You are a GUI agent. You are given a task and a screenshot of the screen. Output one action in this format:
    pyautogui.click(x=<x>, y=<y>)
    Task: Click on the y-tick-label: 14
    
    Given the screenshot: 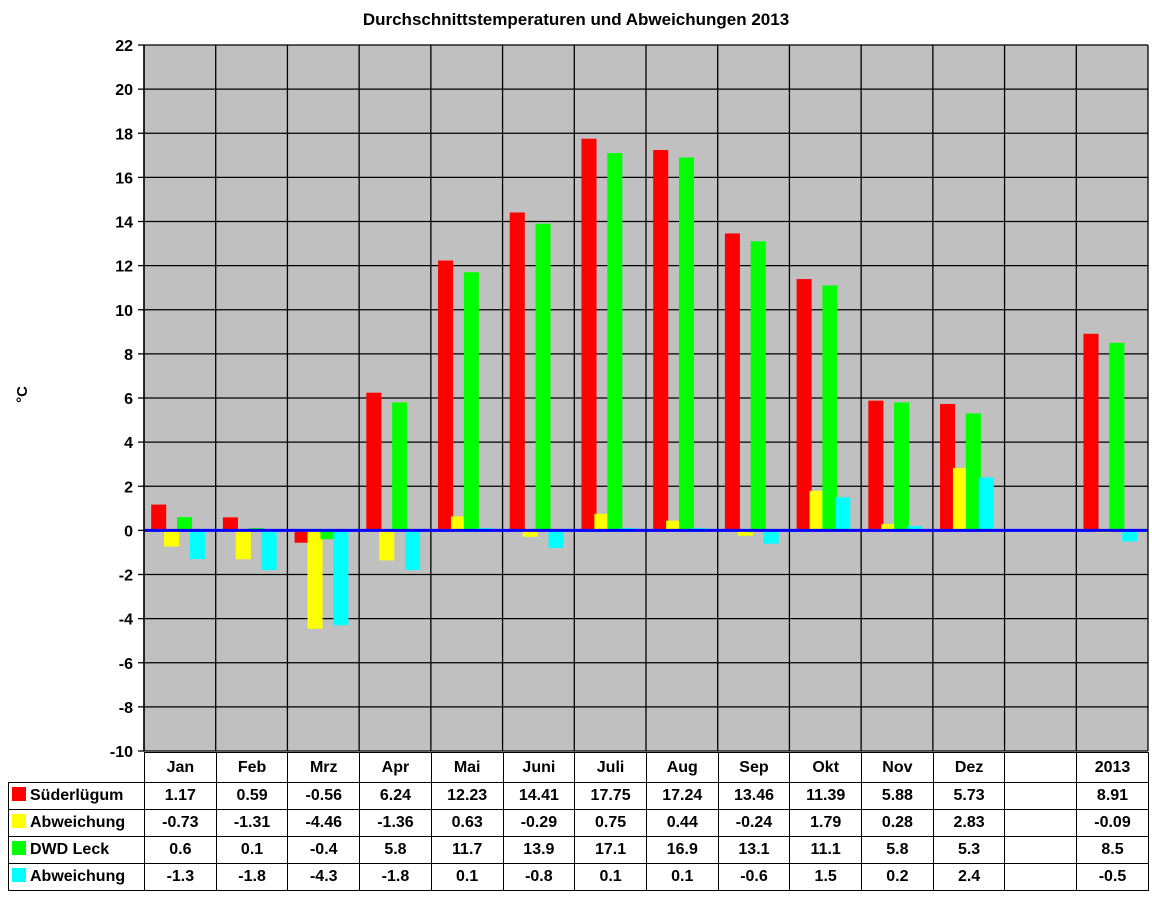 What is the action you would take?
    pyautogui.click(x=124, y=223)
    